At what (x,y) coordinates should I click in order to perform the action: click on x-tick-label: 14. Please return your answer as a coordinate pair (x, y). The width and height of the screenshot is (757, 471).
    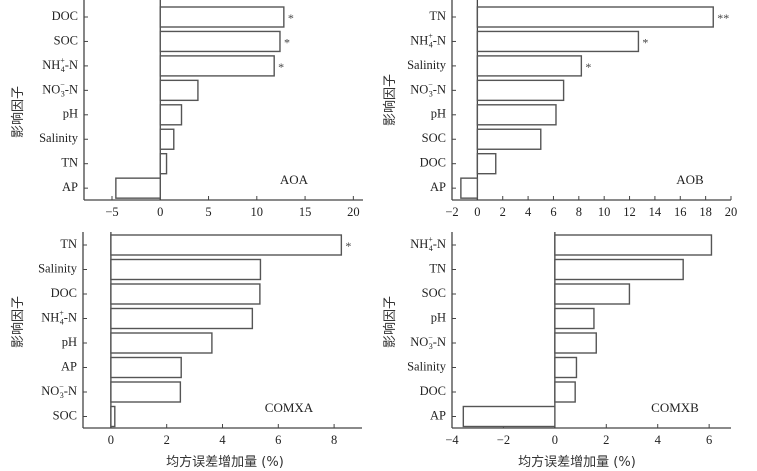
    Looking at the image, I should click on (655, 212).